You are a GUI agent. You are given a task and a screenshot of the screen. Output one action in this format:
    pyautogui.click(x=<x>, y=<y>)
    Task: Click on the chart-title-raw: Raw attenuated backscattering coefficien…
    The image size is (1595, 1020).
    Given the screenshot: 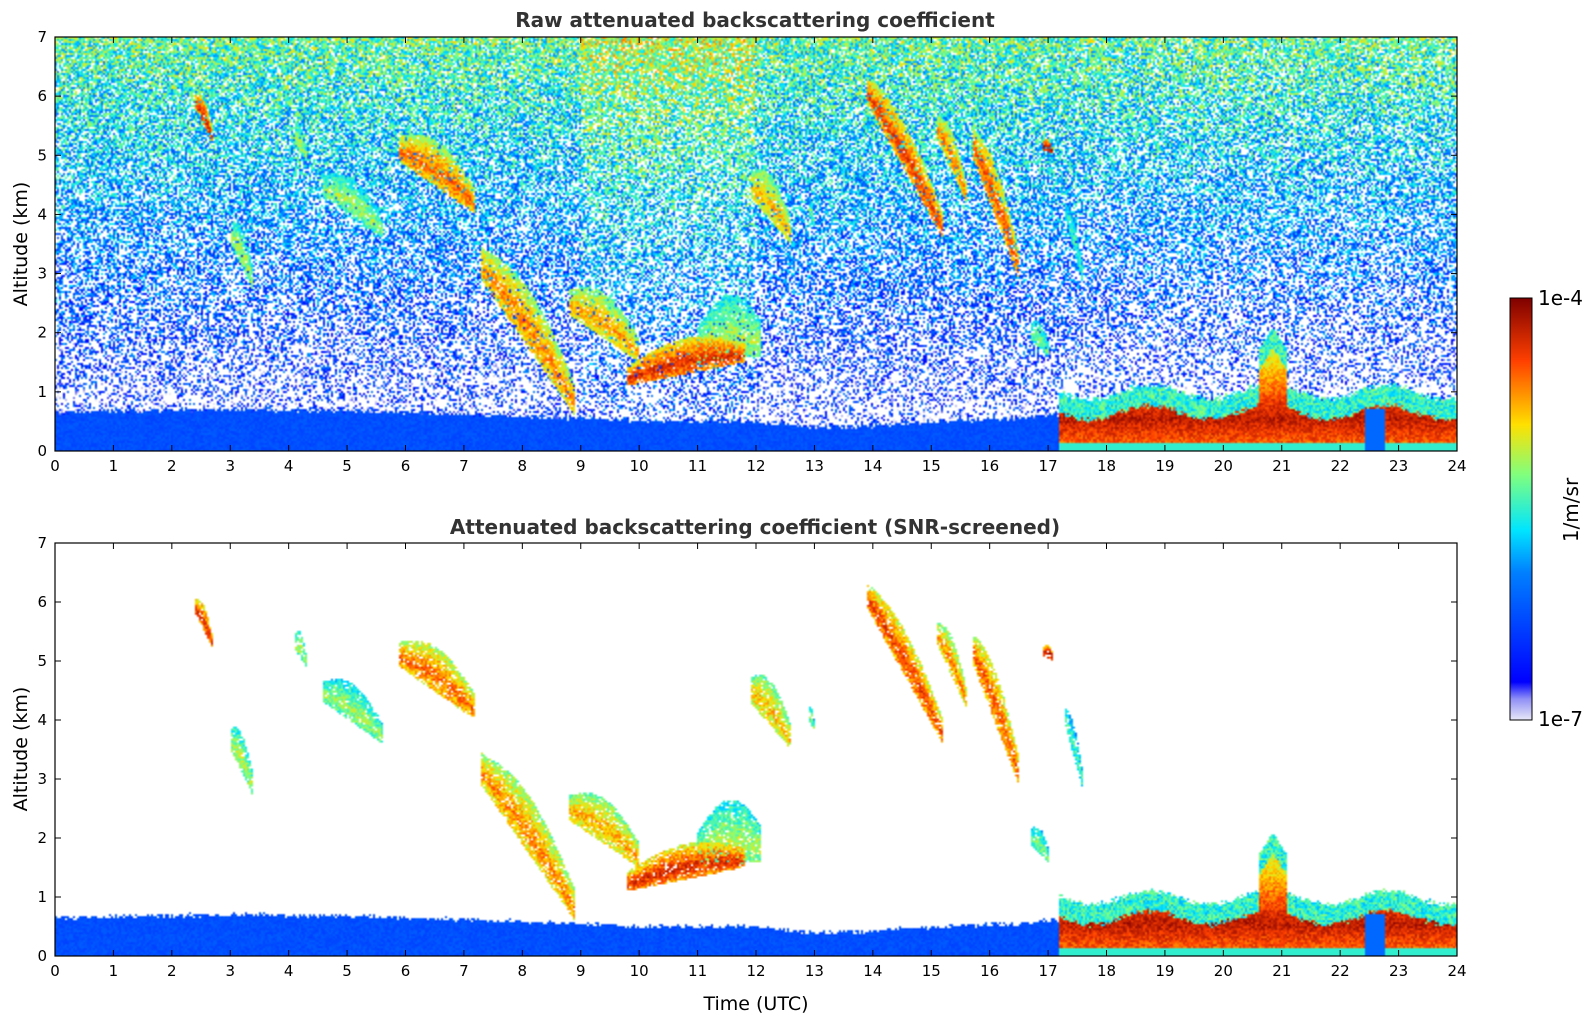 What is the action you would take?
    pyautogui.click(x=755, y=20)
    